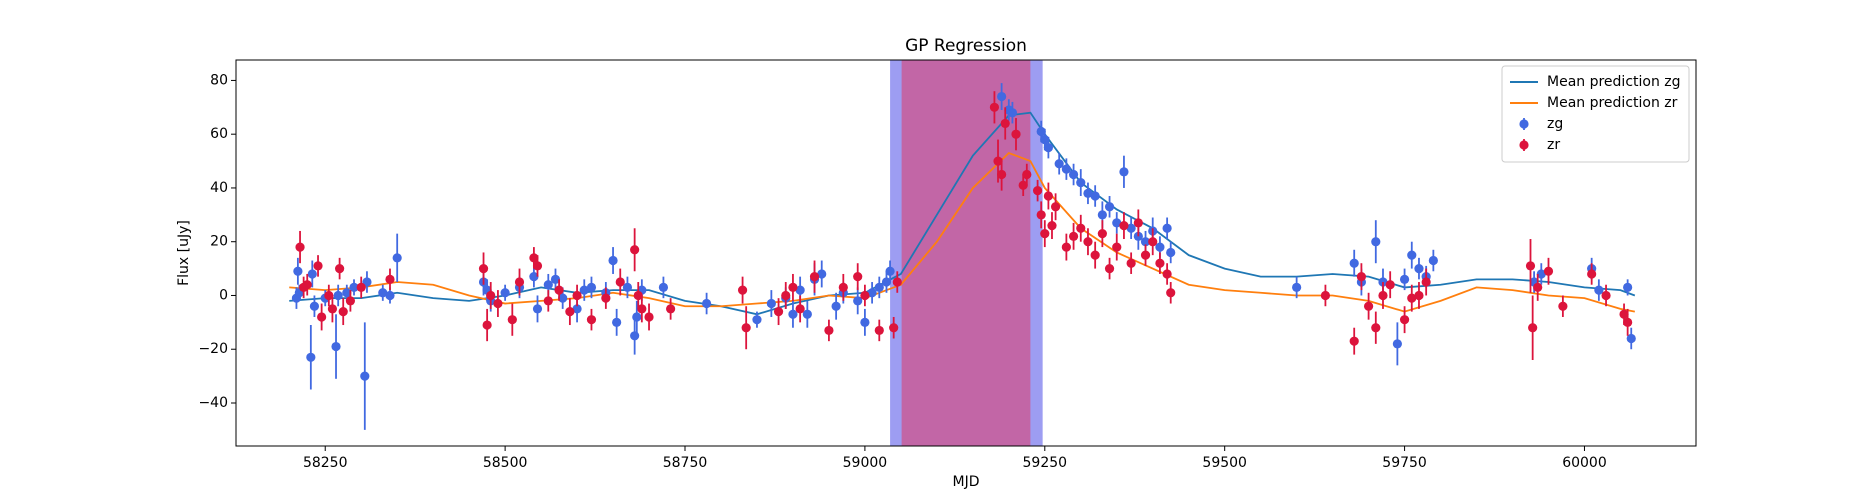 Image resolution: width=1875 pixels, height=504 pixels. I want to click on y-tick-label: 60, so click(219, 134).